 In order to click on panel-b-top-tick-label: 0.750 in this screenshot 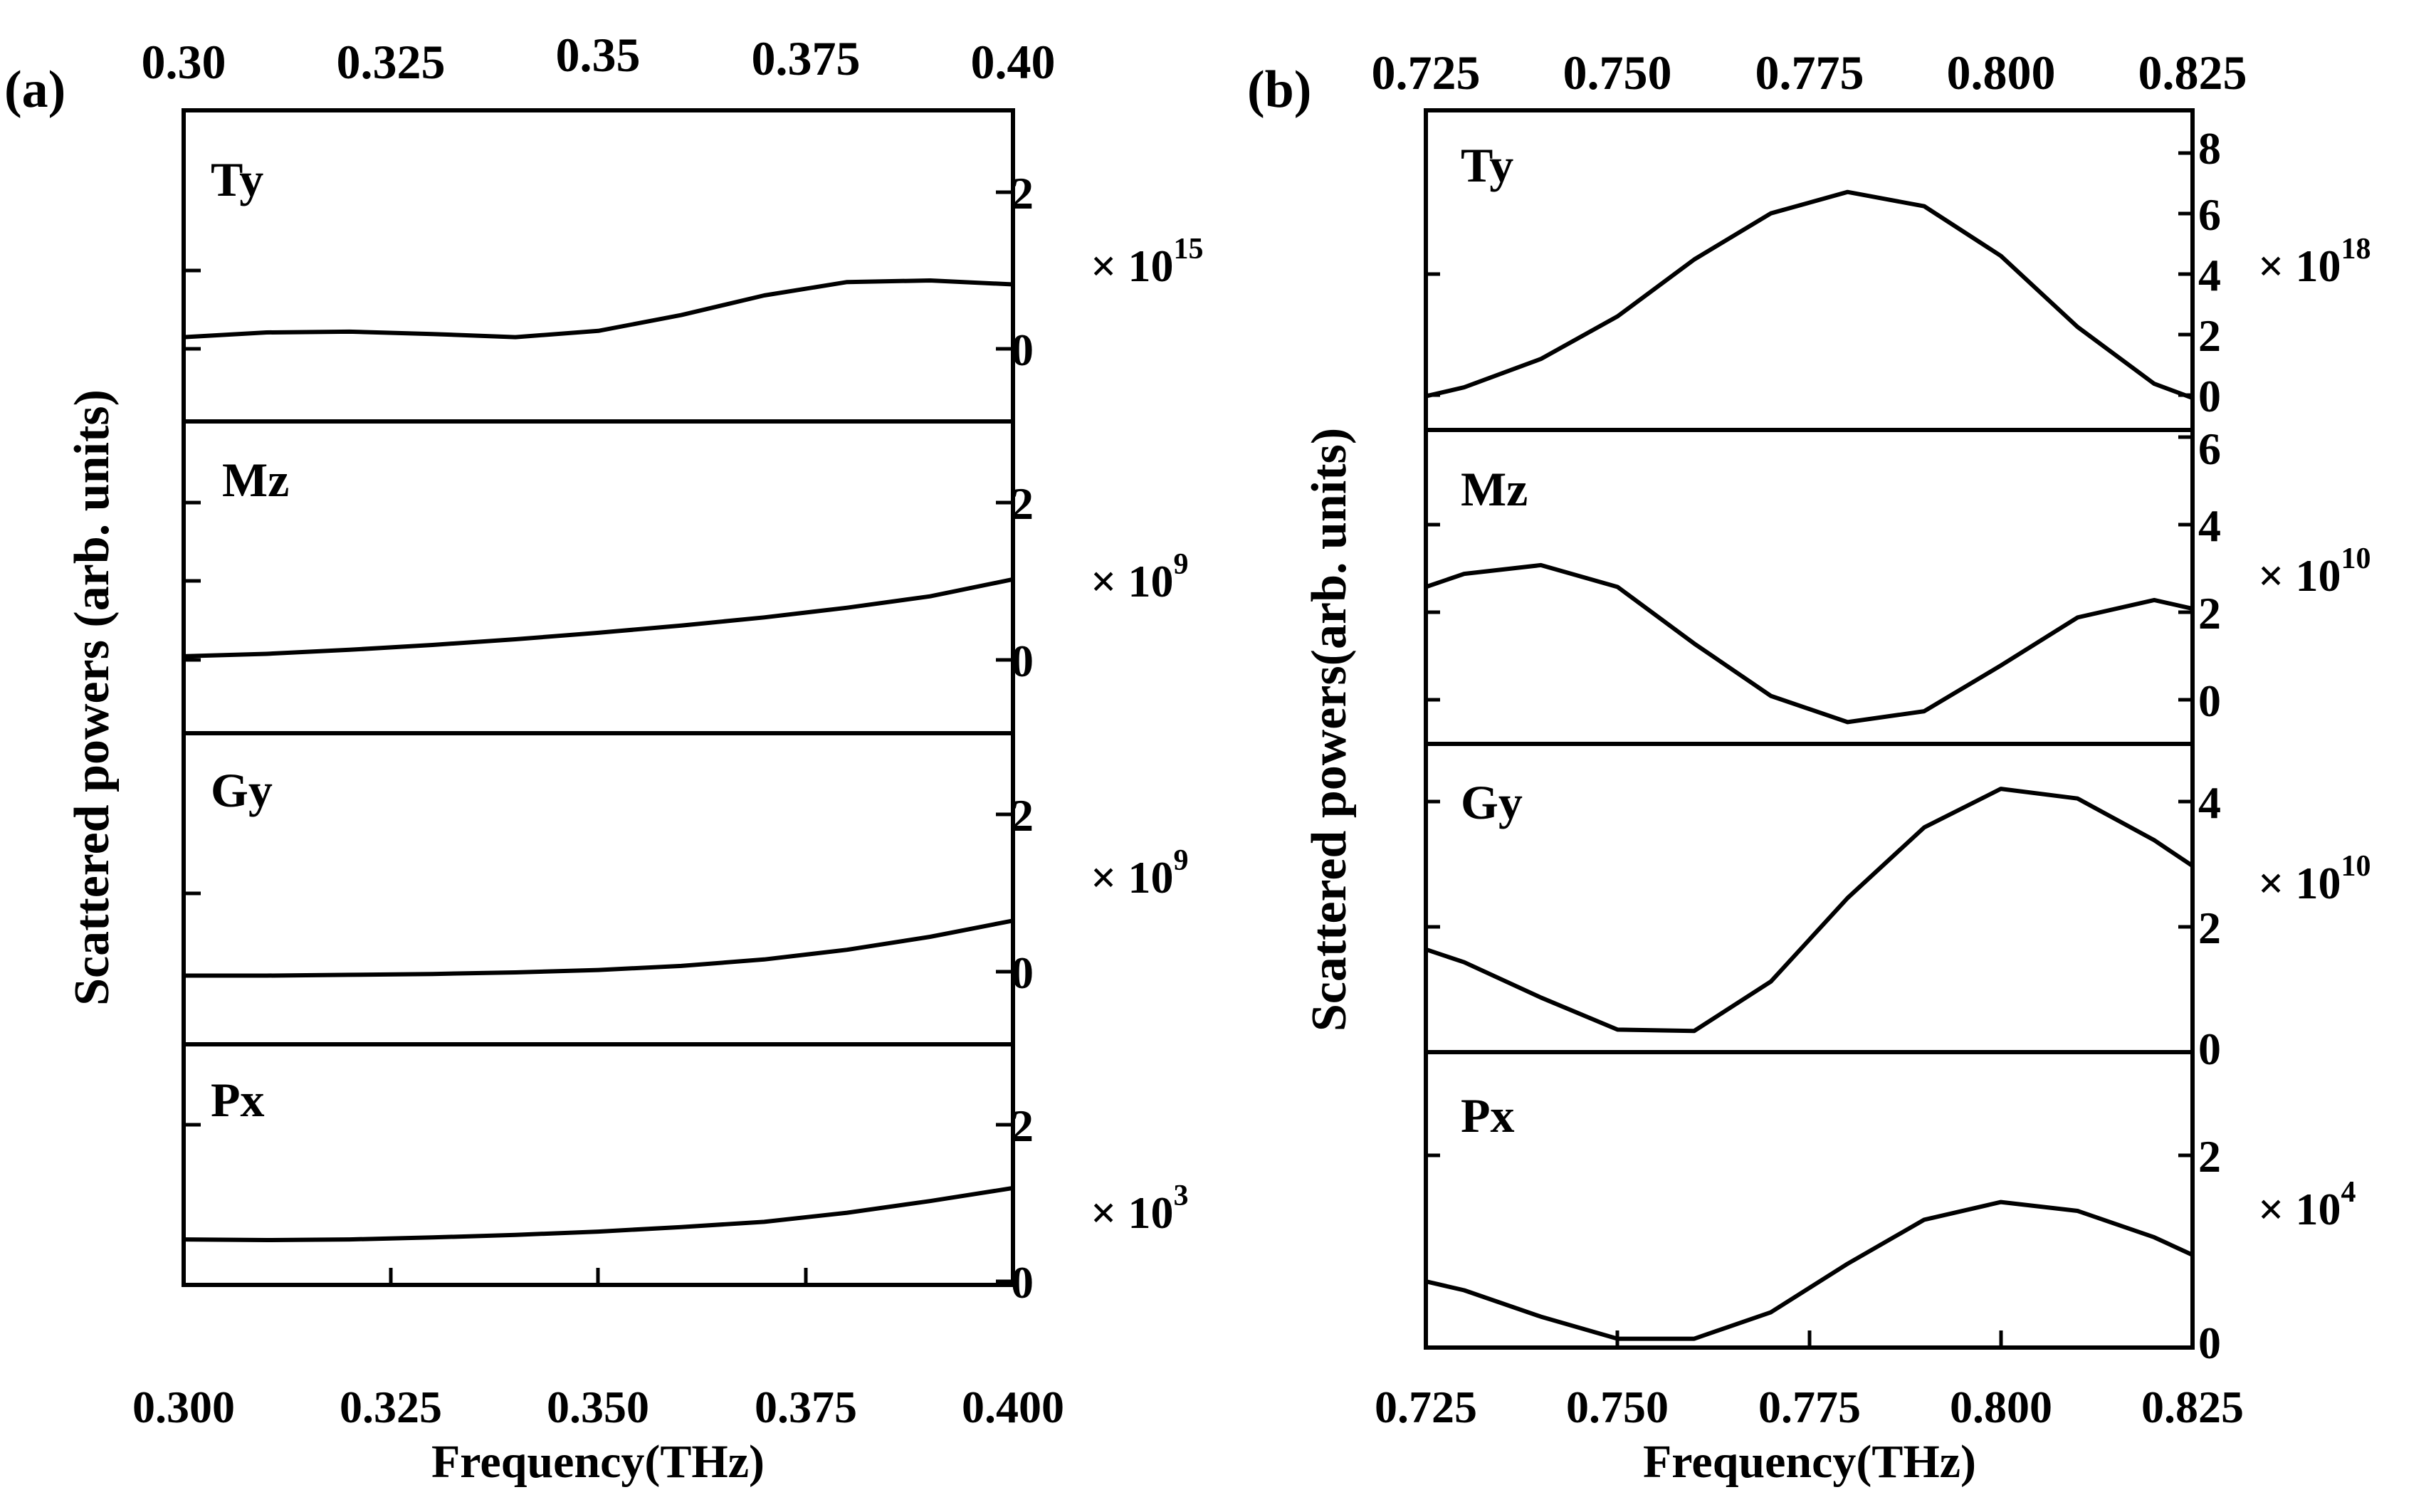, I will do `click(1617, 73)`.